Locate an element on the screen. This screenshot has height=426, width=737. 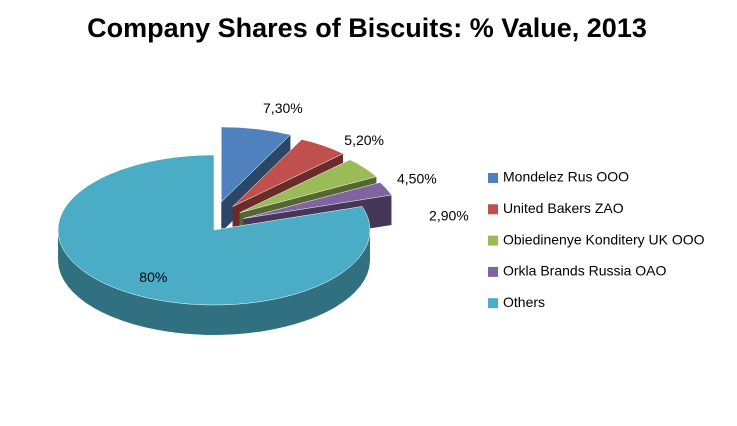
data-label: 7,30% is located at coordinates (283, 108).